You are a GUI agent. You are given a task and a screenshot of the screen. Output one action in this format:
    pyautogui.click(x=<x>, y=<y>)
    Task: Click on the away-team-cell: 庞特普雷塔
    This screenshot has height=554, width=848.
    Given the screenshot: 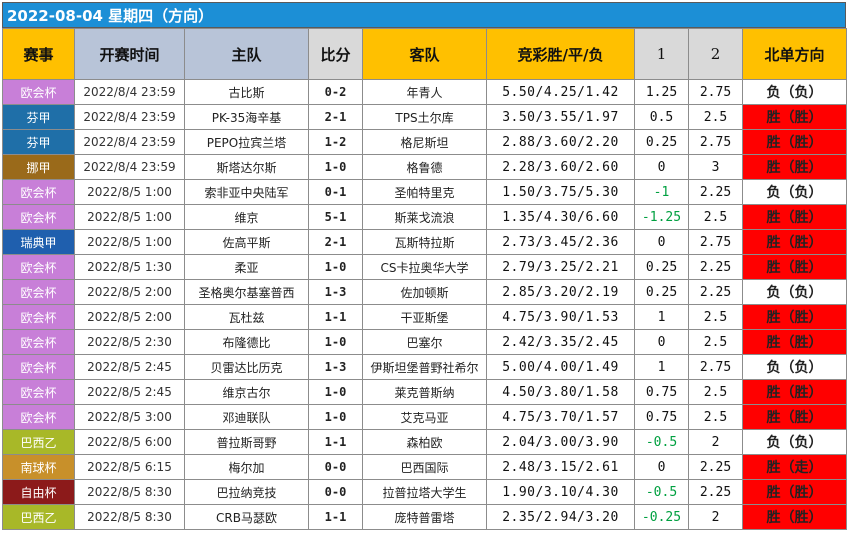 What is the action you would take?
    pyautogui.click(x=424, y=517)
    